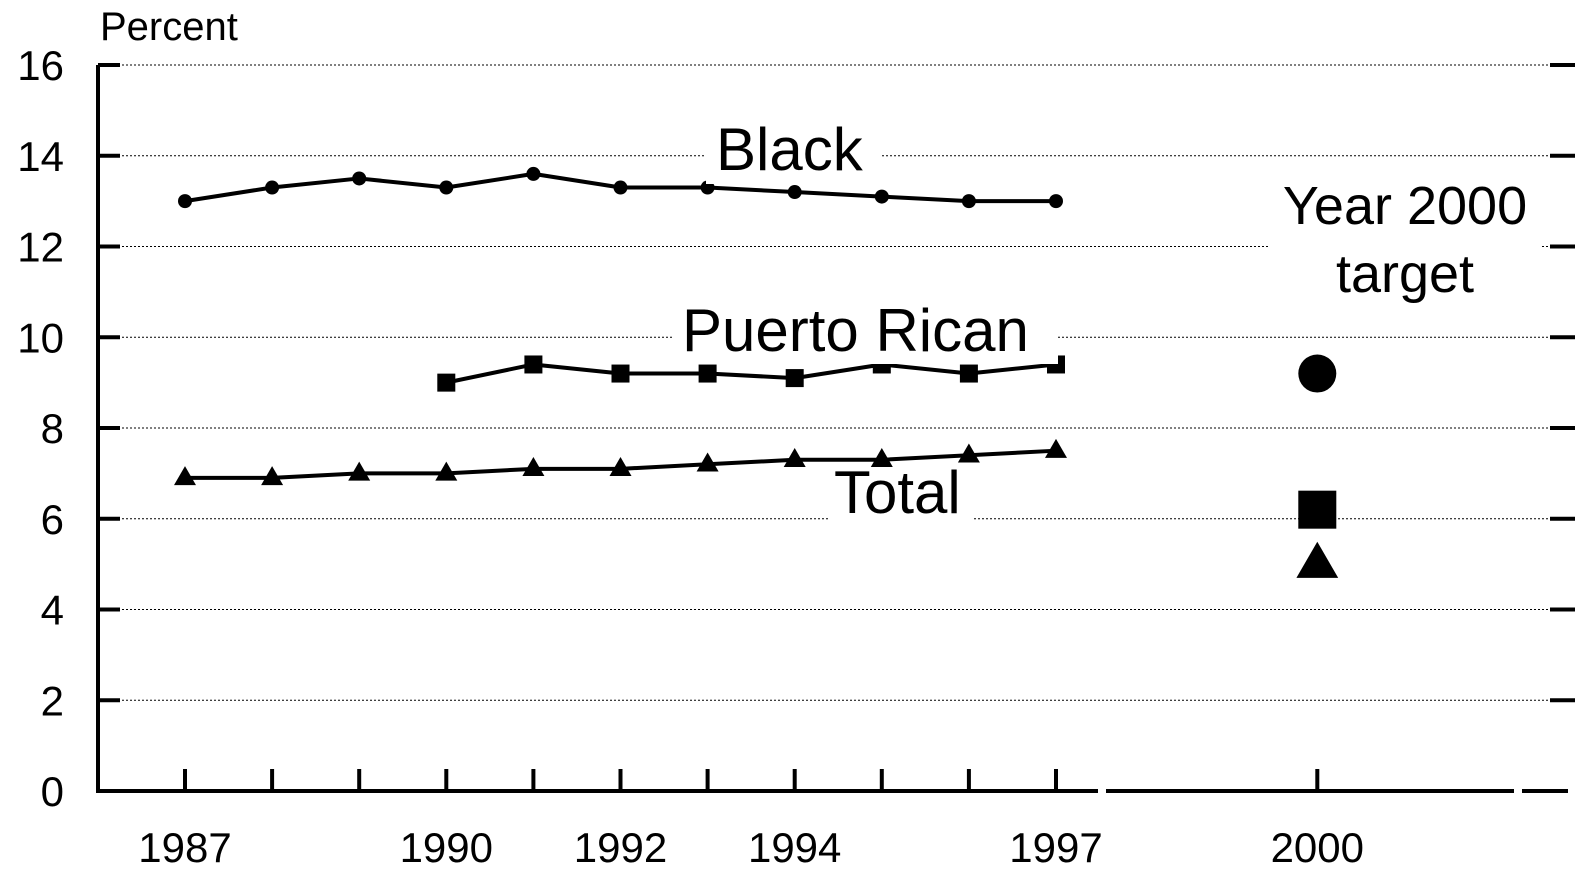 This screenshot has width=1575, height=869. I want to click on series-label-total: Total, so click(897, 492).